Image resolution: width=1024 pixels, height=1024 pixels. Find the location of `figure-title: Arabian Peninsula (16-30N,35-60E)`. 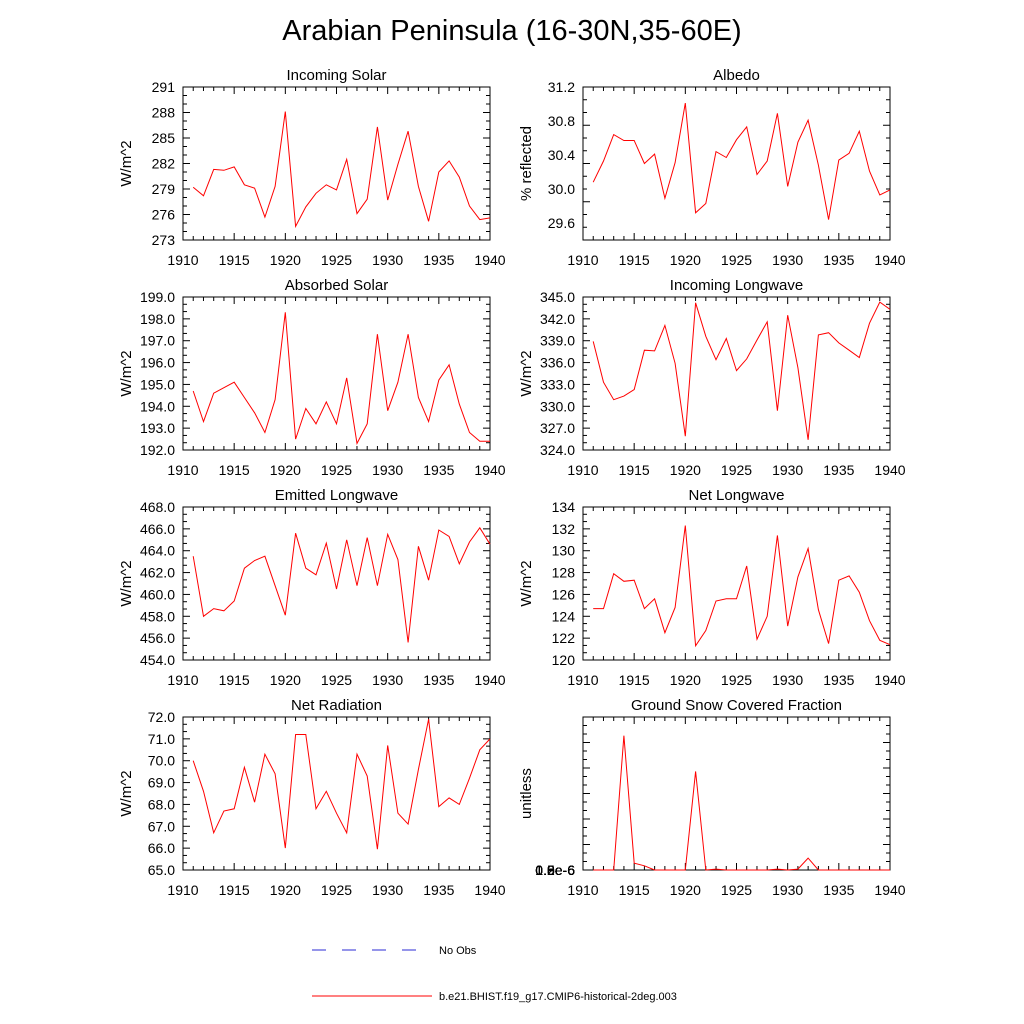

figure-title: Arabian Peninsula (16-30N,35-60E) is located at coordinates (512, 31).